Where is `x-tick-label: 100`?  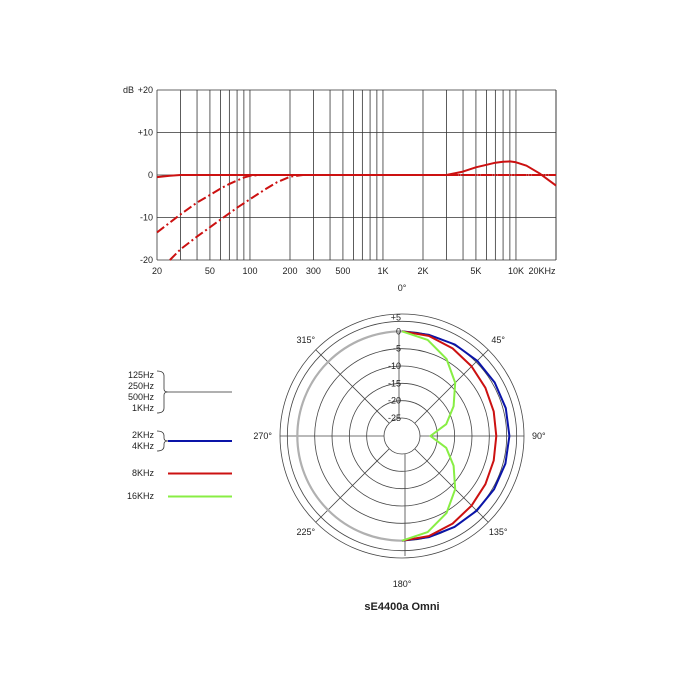
x-tick-label: 100 is located at coordinates (249, 271).